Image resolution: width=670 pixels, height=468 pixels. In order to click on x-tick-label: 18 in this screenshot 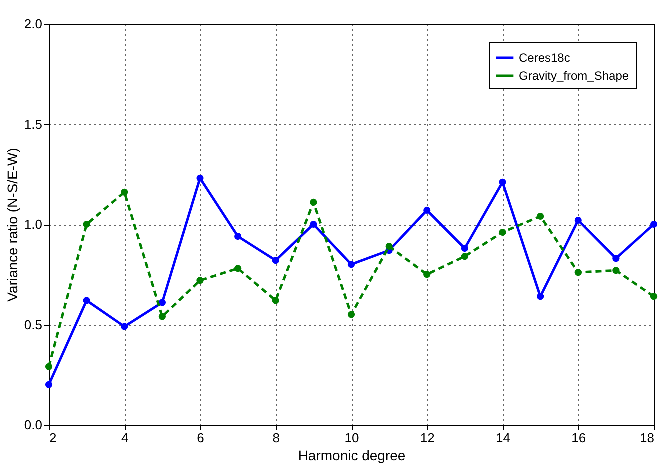, I will do `click(647, 438)`.